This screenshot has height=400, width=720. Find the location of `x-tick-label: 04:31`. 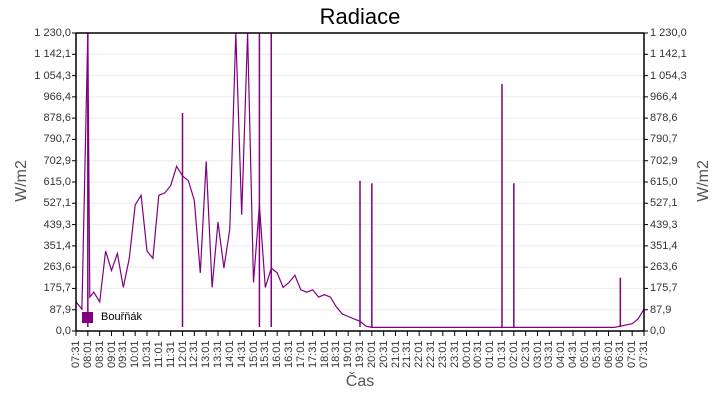

x-tick-label: 04:31 is located at coordinates (573, 354).